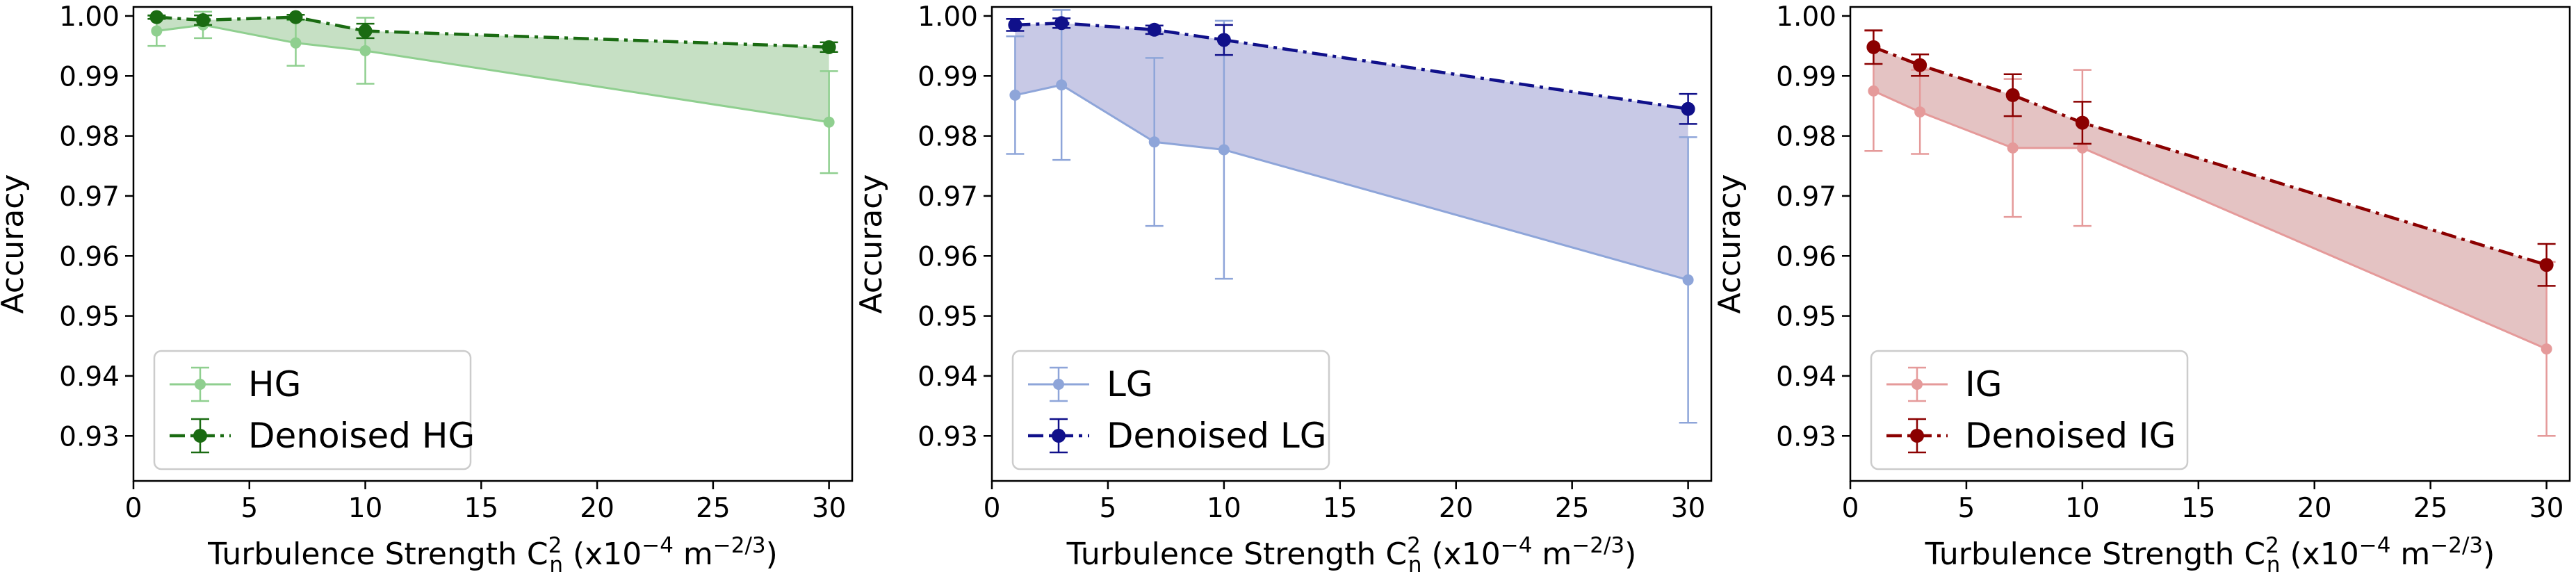  Describe the element at coordinates (1216, 436) in the screenshot. I see `legend-label-denoised-lg: Denoised LG` at that location.